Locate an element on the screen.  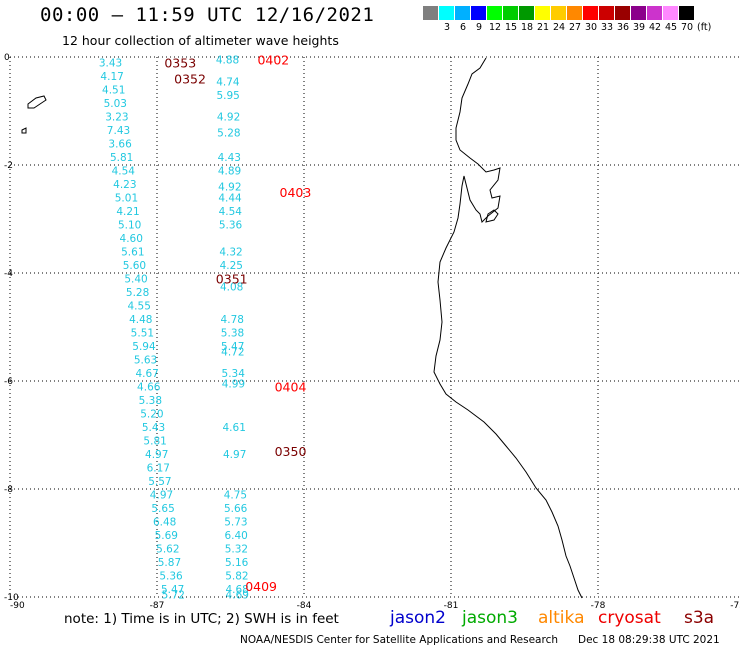
scale-label: 24 is located at coordinates (559, 27).